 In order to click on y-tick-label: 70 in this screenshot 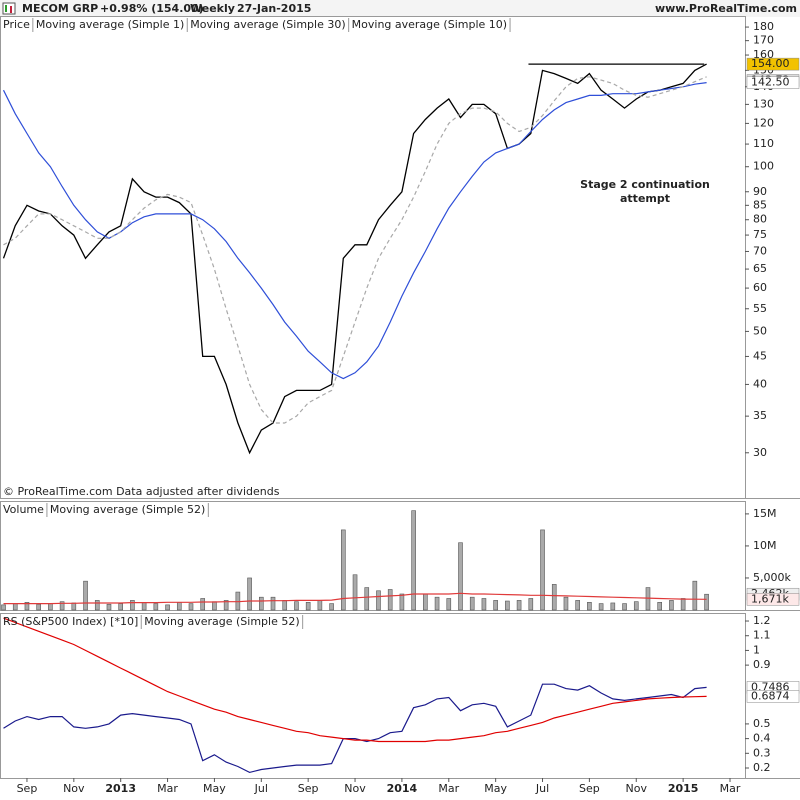, I will do `click(760, 250)`.